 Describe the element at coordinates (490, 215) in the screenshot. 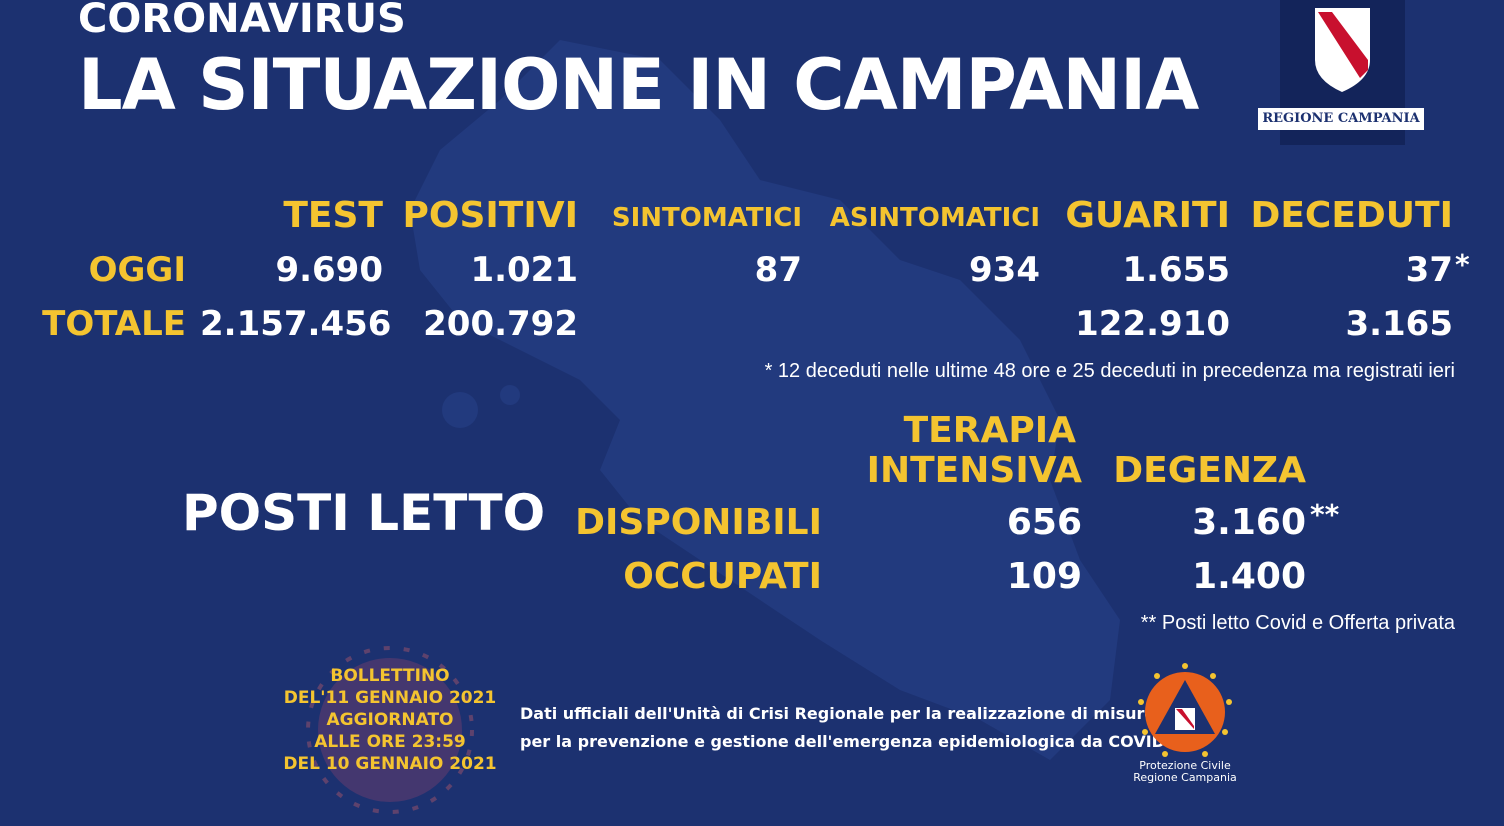

I see `col-positivi: POSITIVI` at that location.